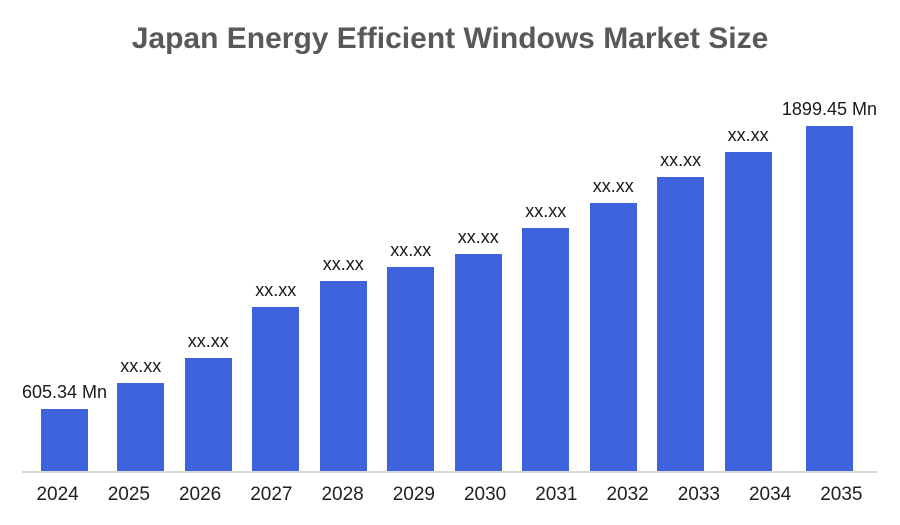 This screenshot has height=525, width=900. I want to click on x-axis-tick-label: 2033, so click(699, 494).